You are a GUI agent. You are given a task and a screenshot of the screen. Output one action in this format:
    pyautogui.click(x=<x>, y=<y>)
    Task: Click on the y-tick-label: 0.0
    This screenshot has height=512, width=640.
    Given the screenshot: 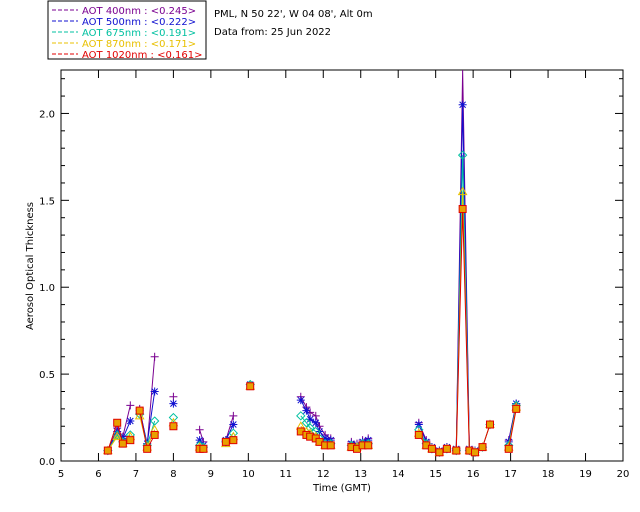 What is the action you would take?
    pyautogui.click(x=47, y=462)
    